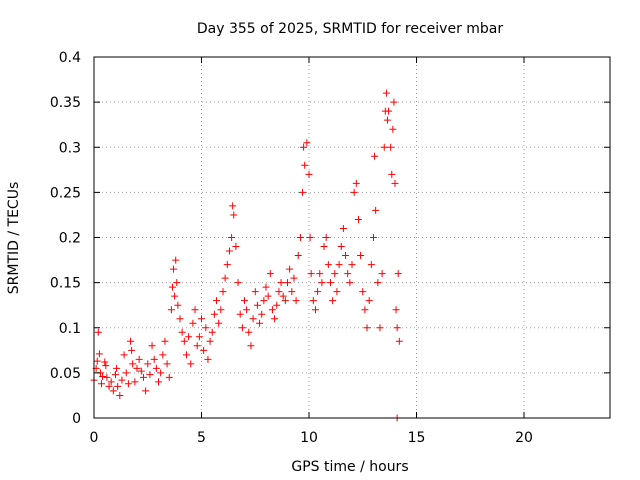 This screenshot has height=480, width=640. What do you see at coordinates (65, 193) in the screenshot?
I see `y-tick-label: 0.25` at bounding box center [65, 193].